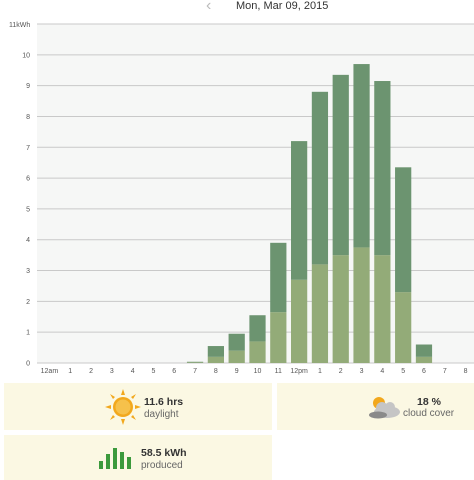  What do you see at coordinates (28, 148) in the screenshot?
I see `y-tick-label: 7` at bounding box center [28, 148].